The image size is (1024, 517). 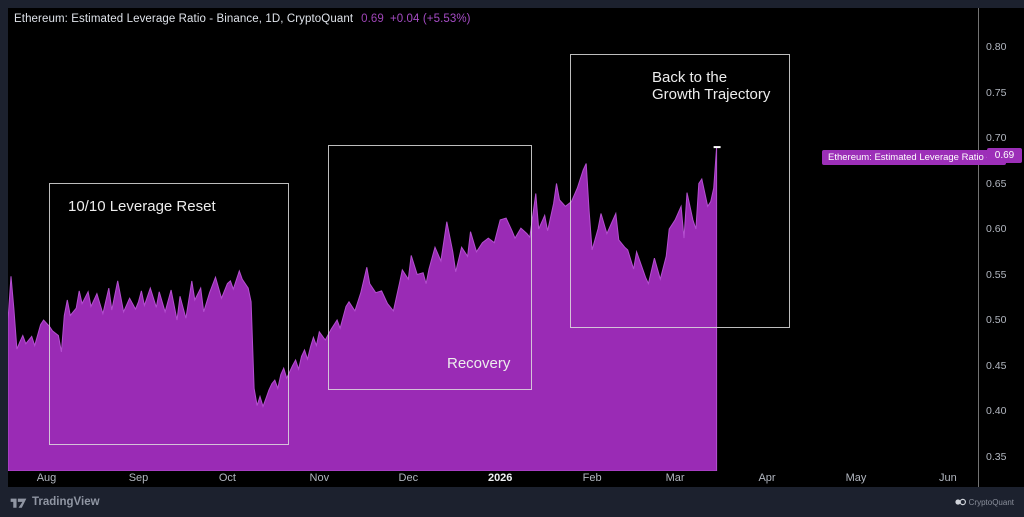 I want to click on time-tick-label: May, so click(x=856, y=478).